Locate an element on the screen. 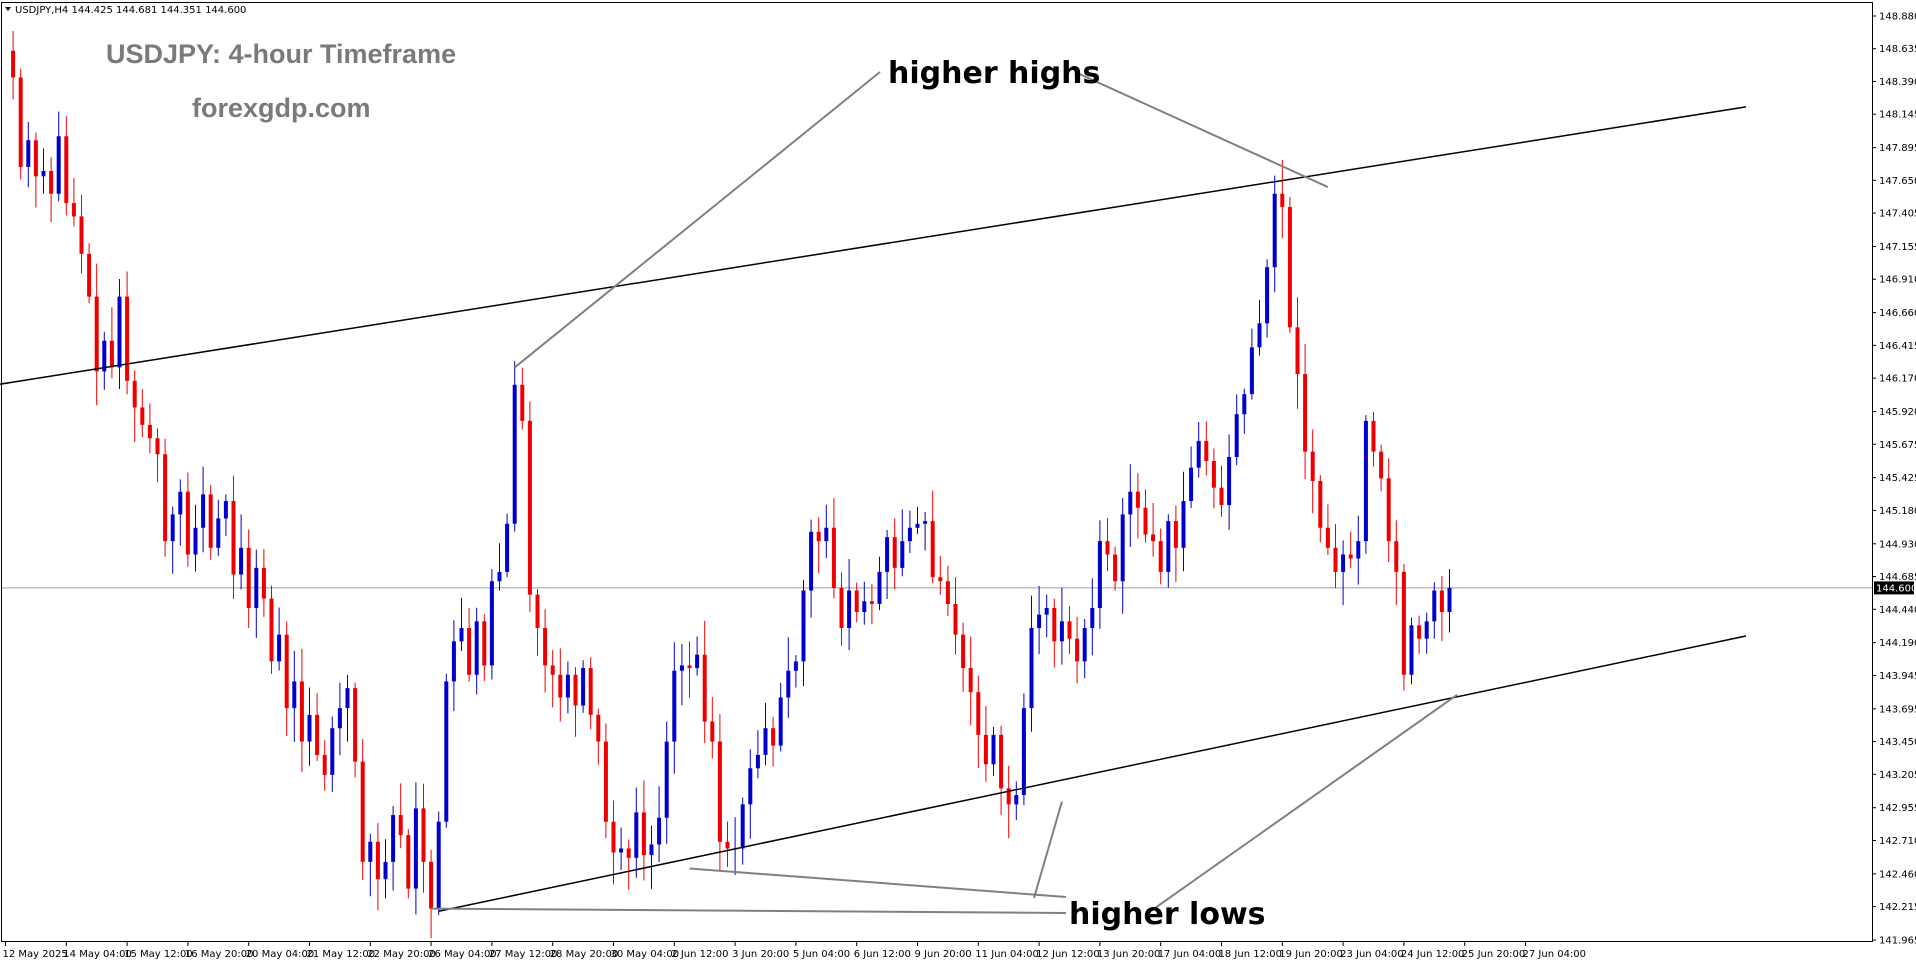 This screenshot has width=1916, height=964. higher-highs-pointer is located at coordinates (697, 220).